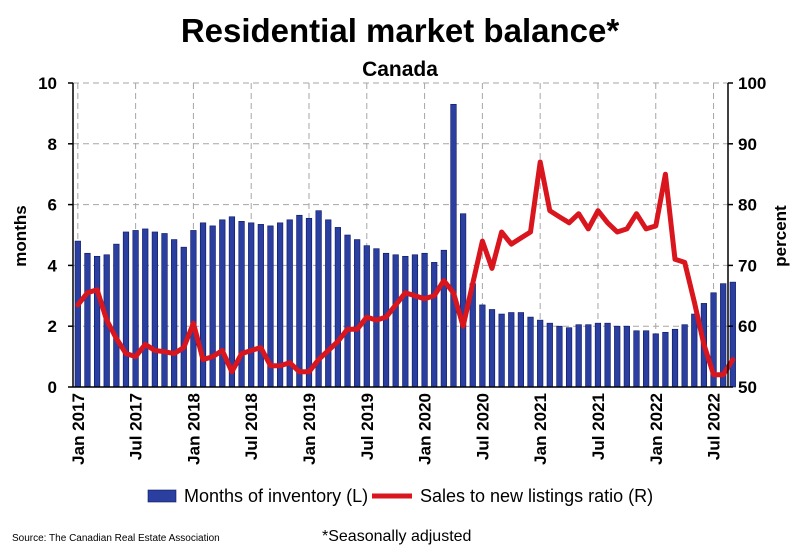 The width and height of the screenshot is (800, 548). Describe the element at coordinates (747, 205) in the screenshot. I see `right-tick-label: 80` at that location.